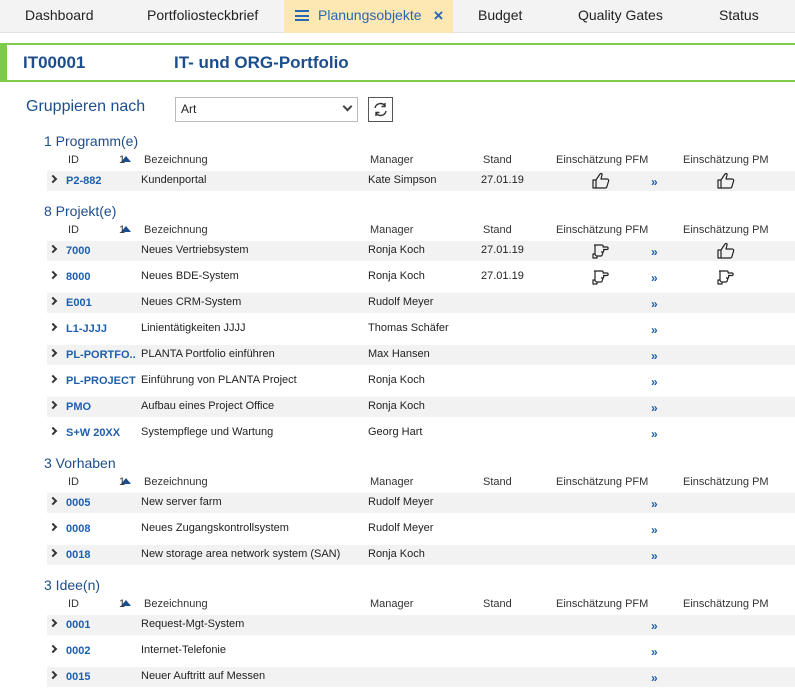 This screenshot has width=795, height=694. Describe the element at coordinates (80, 463) in the screenshot. I see `section-title: 3 Vorhaben` at that location.